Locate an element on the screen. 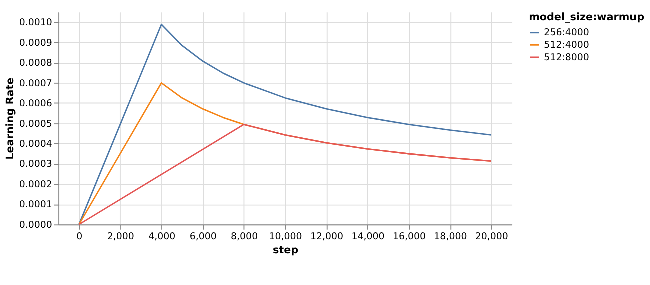  x-tick-label: 2,000 is located at coordinates (120, 236).